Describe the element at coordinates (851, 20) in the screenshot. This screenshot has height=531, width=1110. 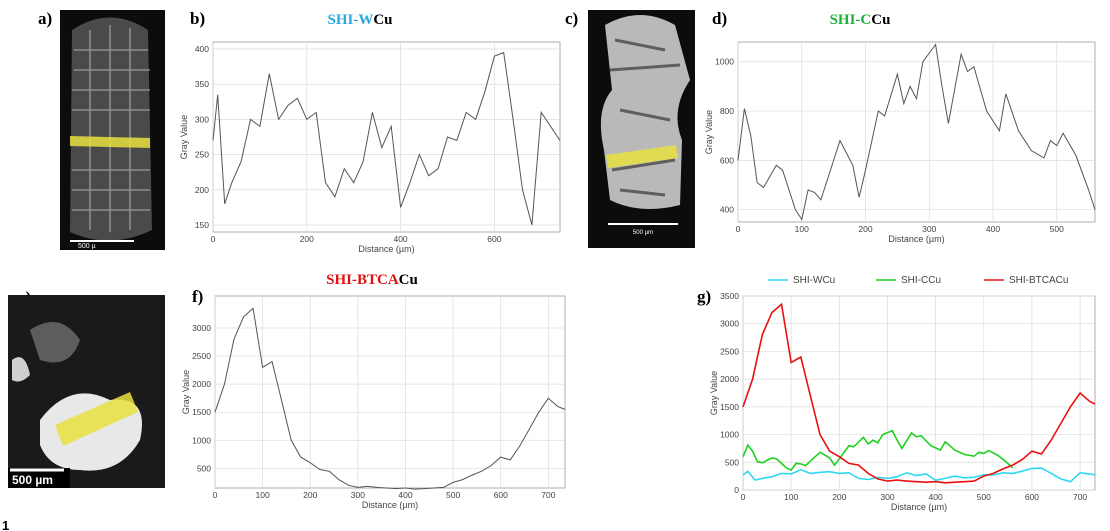
I see `title-part: SHI-C` at that location.